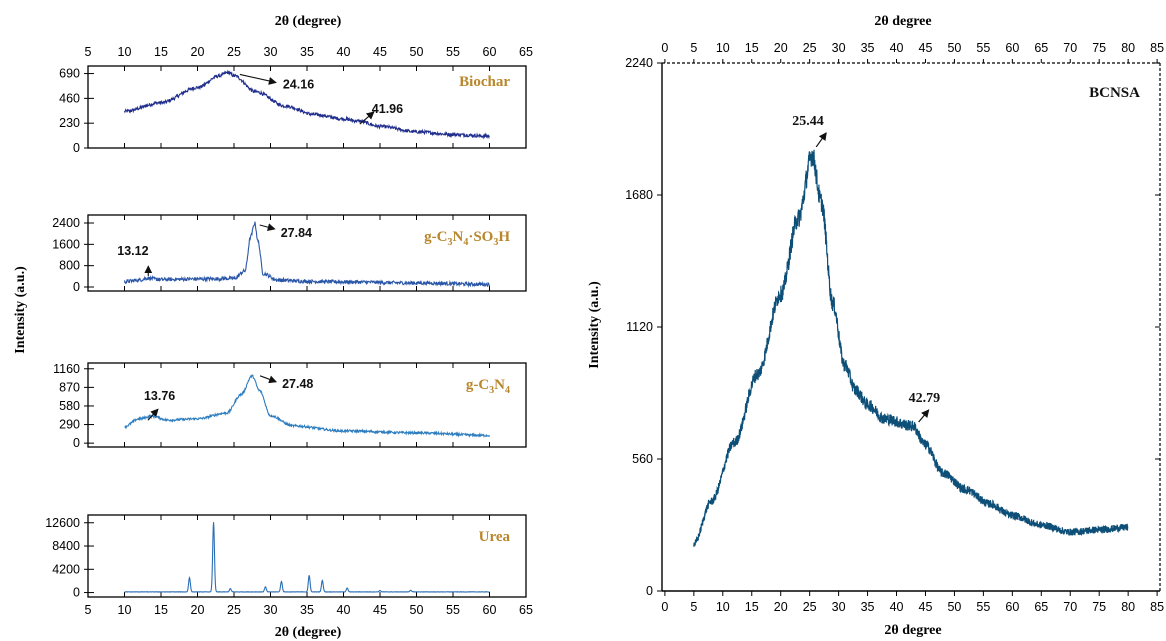  I want to click on sample-label: Urea, so click(495, 537).